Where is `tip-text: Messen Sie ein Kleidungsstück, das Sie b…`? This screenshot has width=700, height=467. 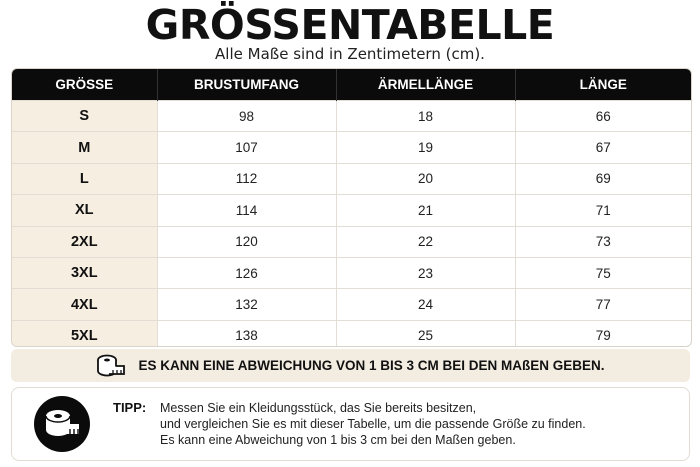
tip-text: Messen Sie ein Kleidungsstück, das Sie b… is located at coordinates (373, 424).